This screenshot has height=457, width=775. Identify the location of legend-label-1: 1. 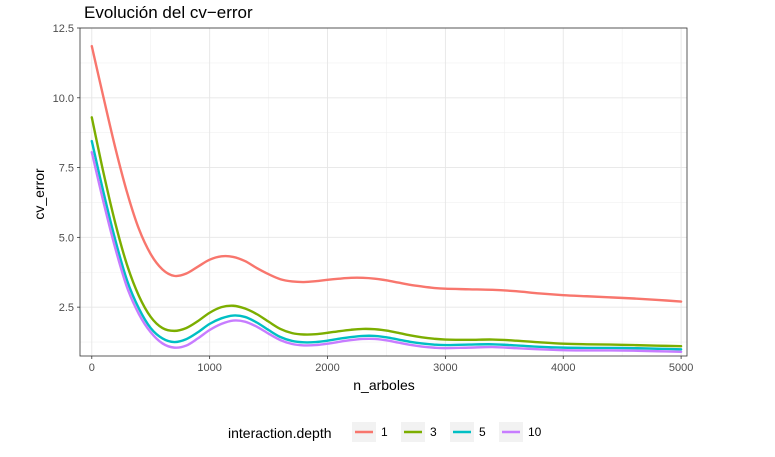
(384, 432).